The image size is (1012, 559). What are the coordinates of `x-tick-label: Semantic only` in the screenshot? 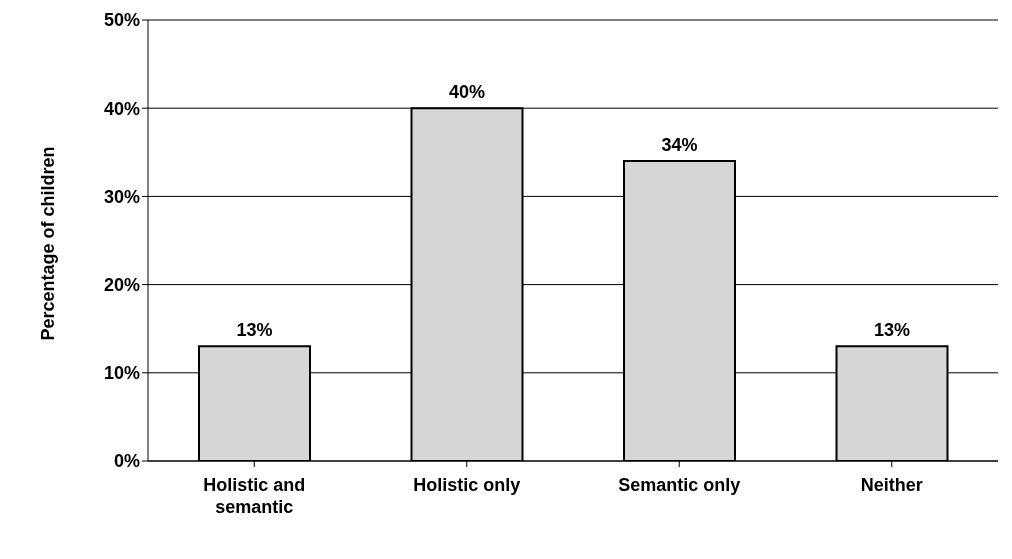 It's located at (679, 485).